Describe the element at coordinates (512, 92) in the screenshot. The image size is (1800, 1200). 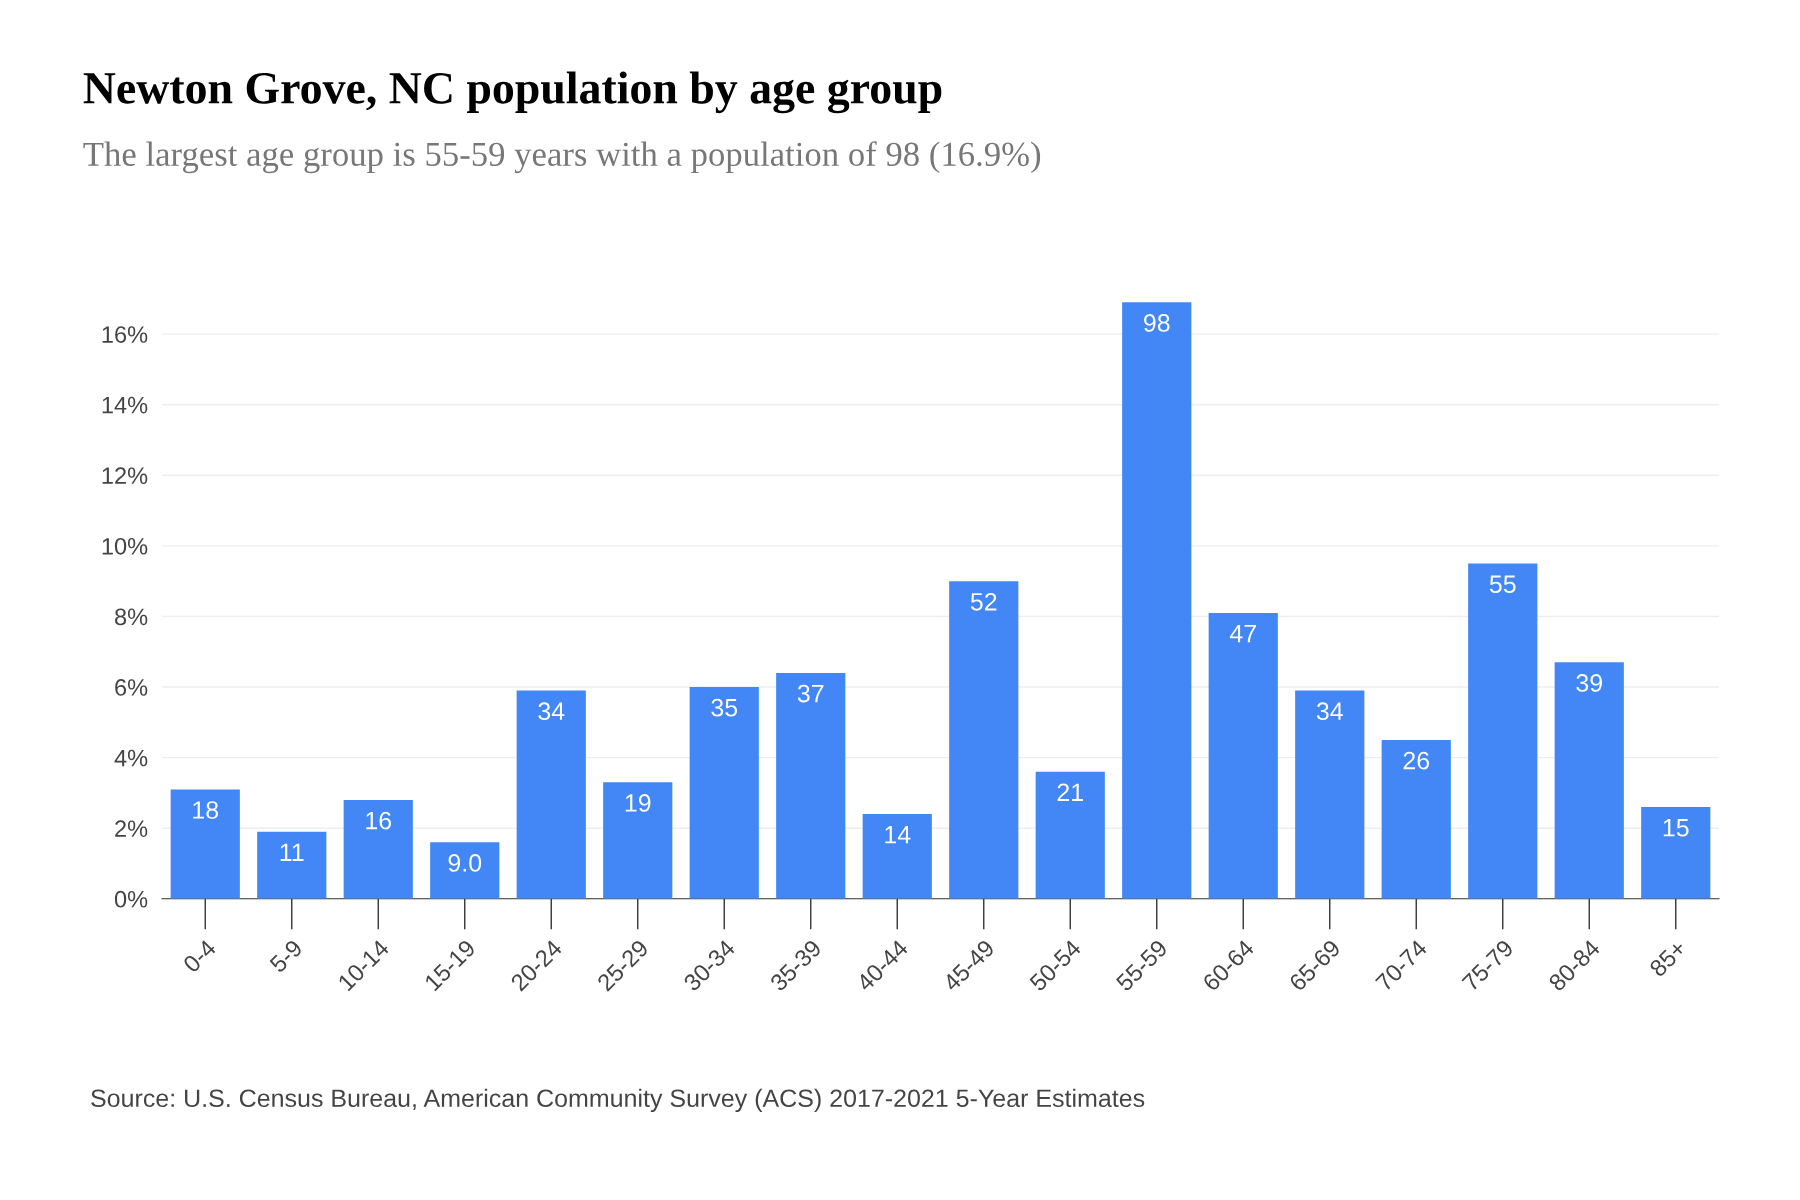
I see `chart-title: Newton Grove, NC population by age group` at that location.